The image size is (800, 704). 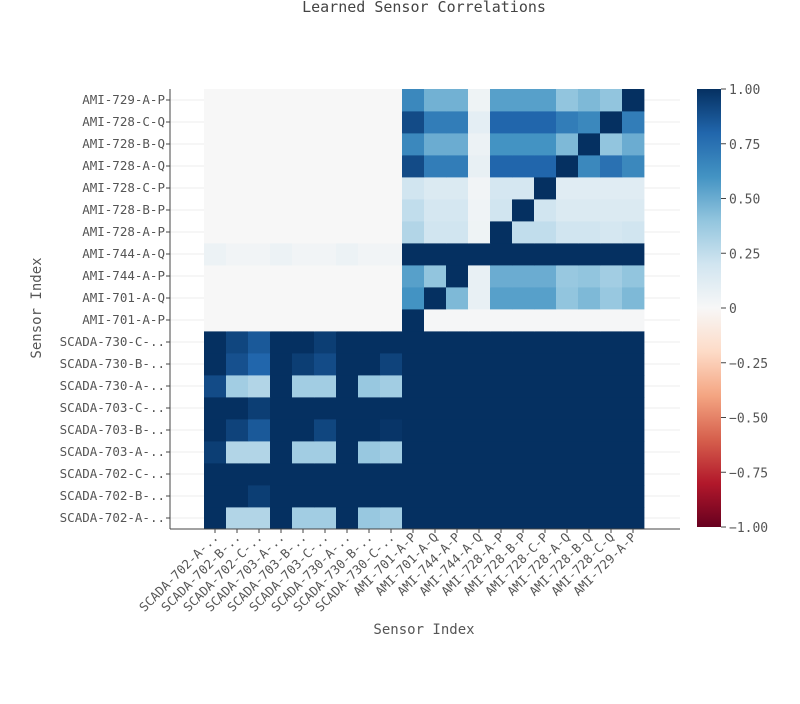 I want to click on y-tick-label: SCADA-703-A-.., so click(x=112, y=451).